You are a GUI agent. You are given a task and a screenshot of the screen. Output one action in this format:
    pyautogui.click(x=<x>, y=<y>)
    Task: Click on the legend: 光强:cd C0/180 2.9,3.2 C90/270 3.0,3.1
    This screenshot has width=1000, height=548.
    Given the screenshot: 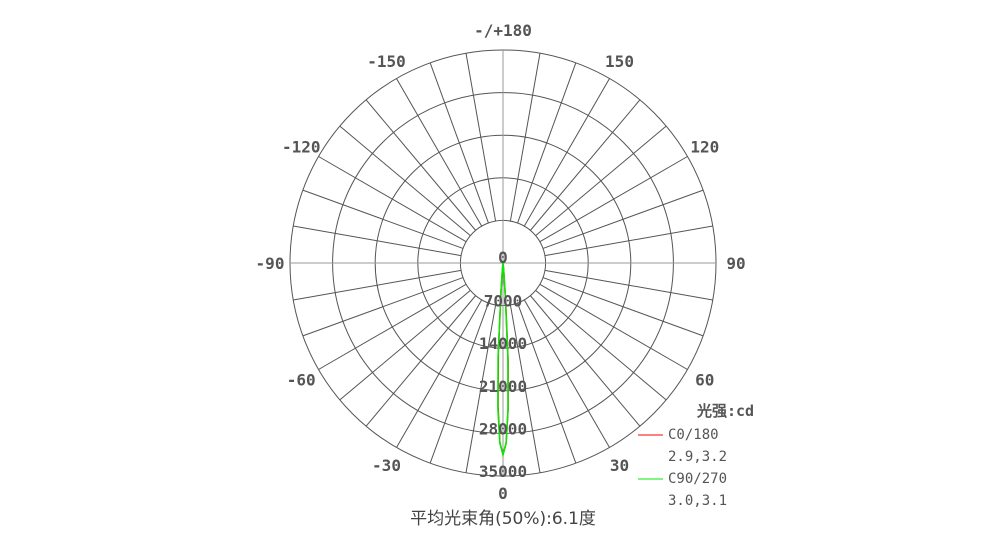 What is the action you would take?
    pyautogui.click(x=696, y=455)
    